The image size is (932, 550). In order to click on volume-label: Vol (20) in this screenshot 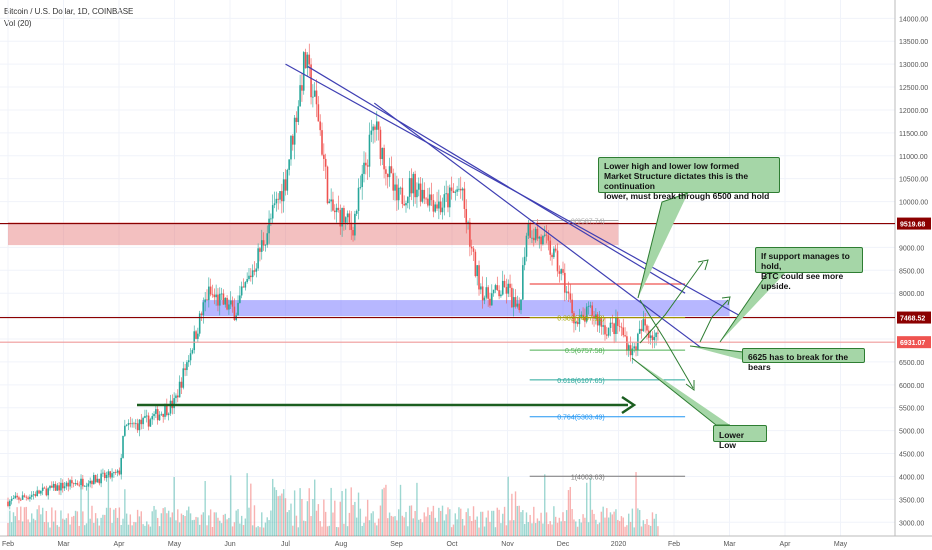, I will do `click(18, 23)`.